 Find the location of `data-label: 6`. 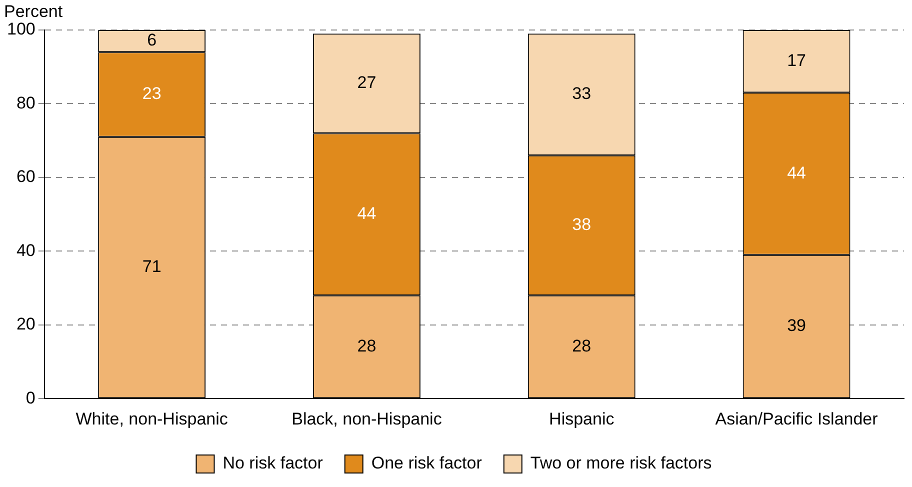

data-label: 6 is located at coordinates (152, 40).